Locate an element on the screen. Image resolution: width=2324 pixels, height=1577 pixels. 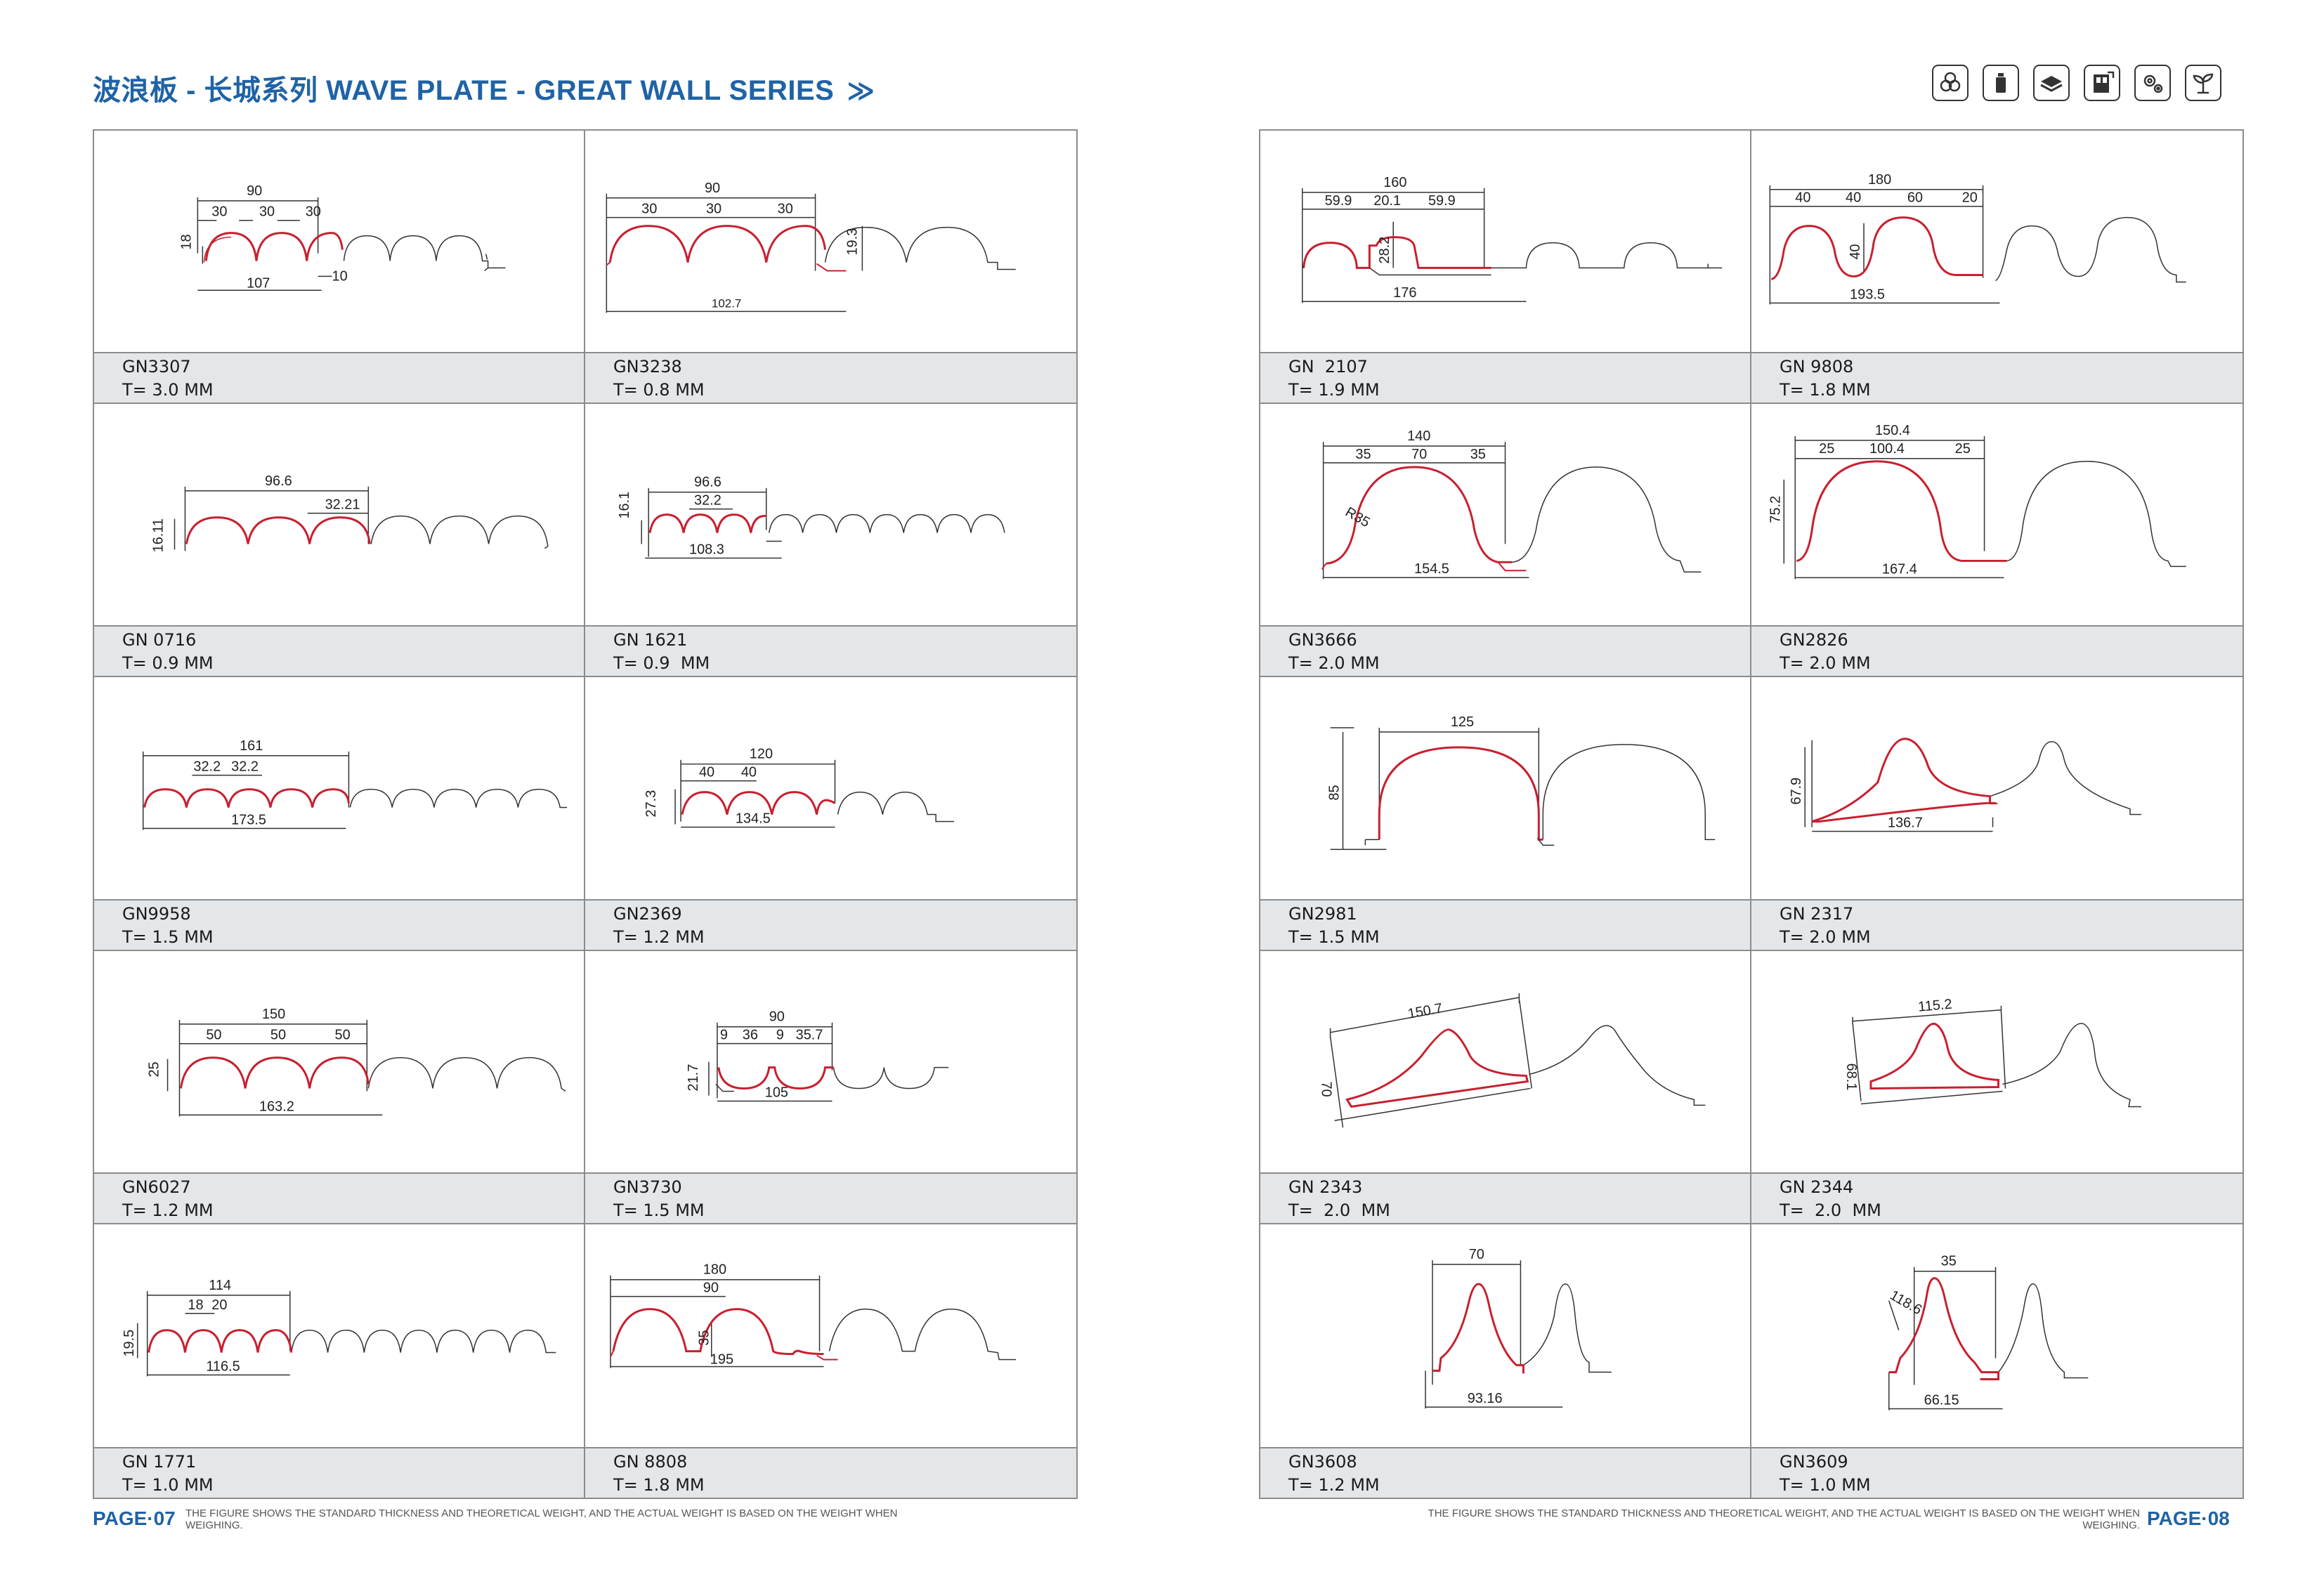
product-caption: GN 2107 T= 1.9 MM is located at coordinates (1505, 377).